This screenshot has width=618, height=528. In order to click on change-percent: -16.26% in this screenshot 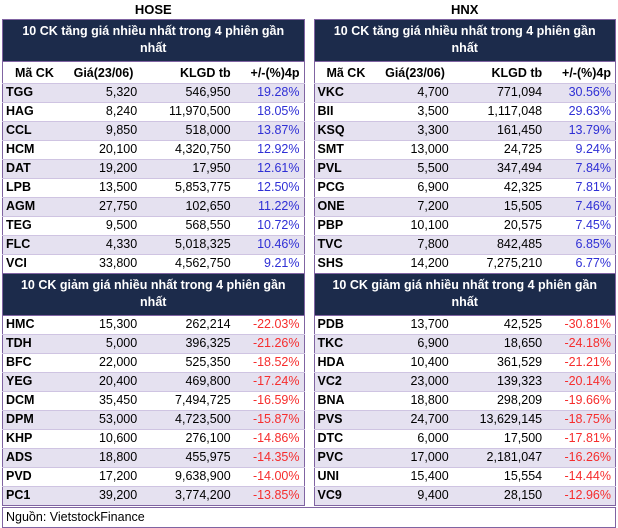, I will do `click(587, 457)`.